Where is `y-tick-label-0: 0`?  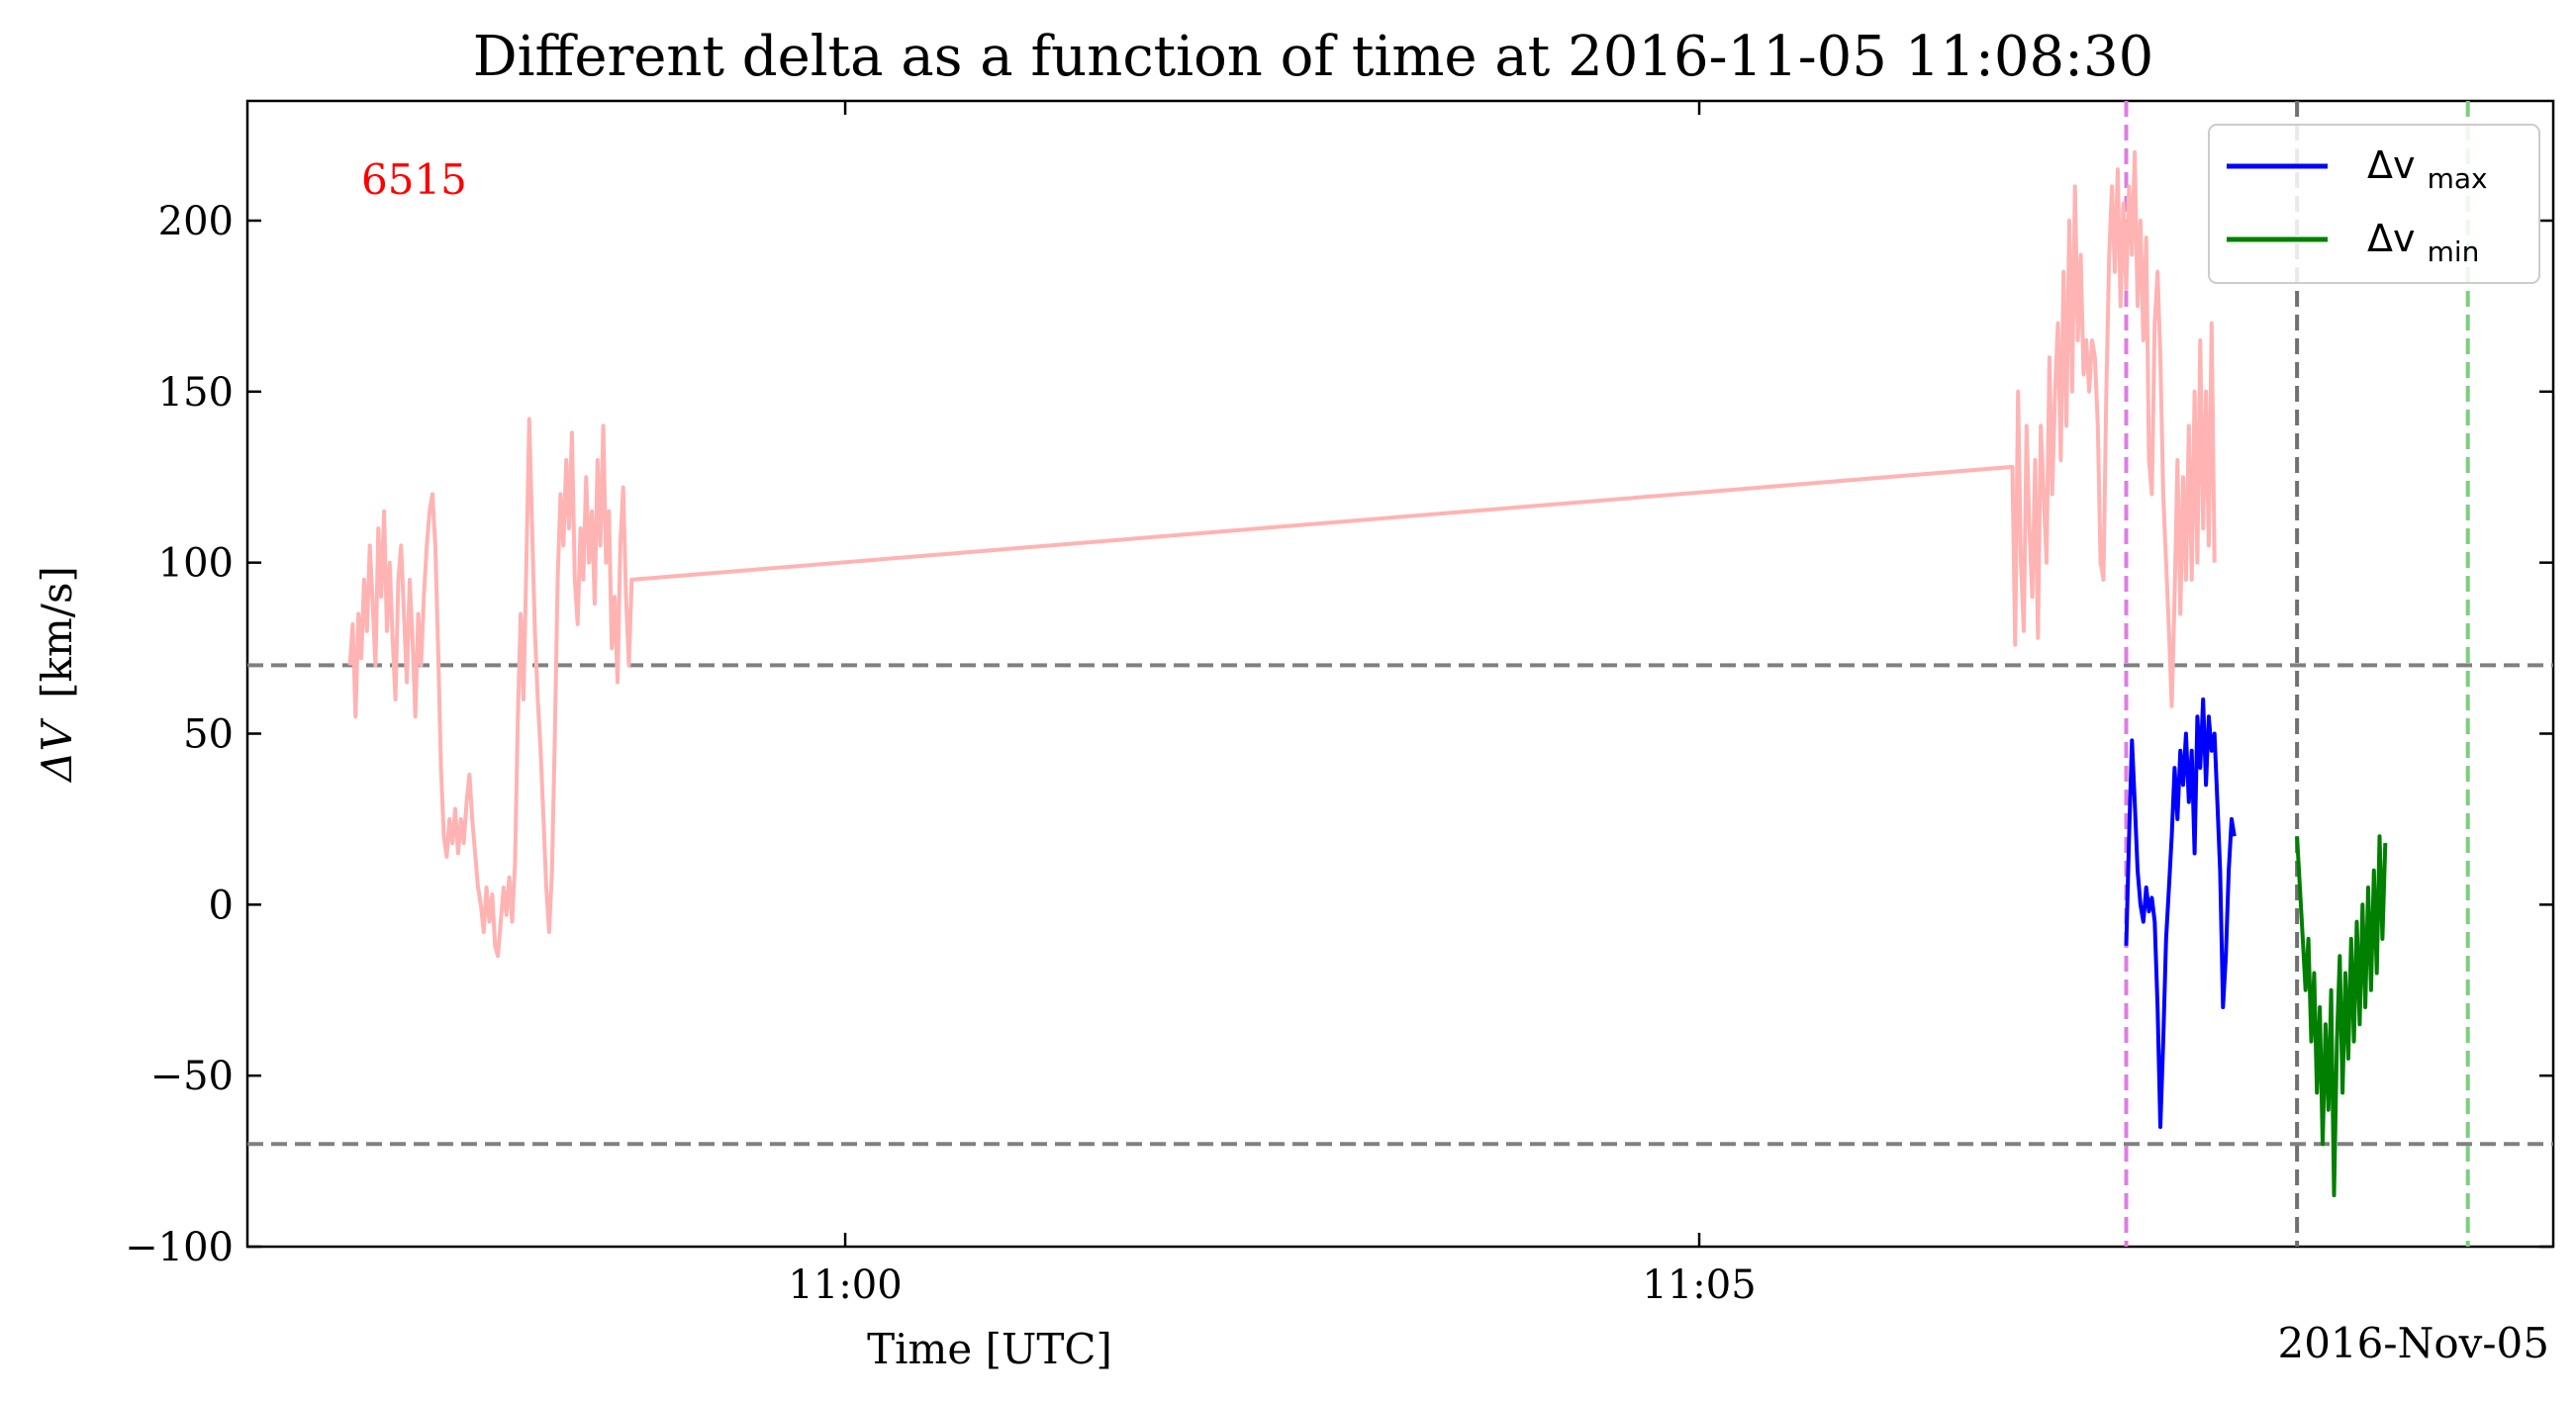 y-tick-label-0: 0 is located at coordinates (221, 906).